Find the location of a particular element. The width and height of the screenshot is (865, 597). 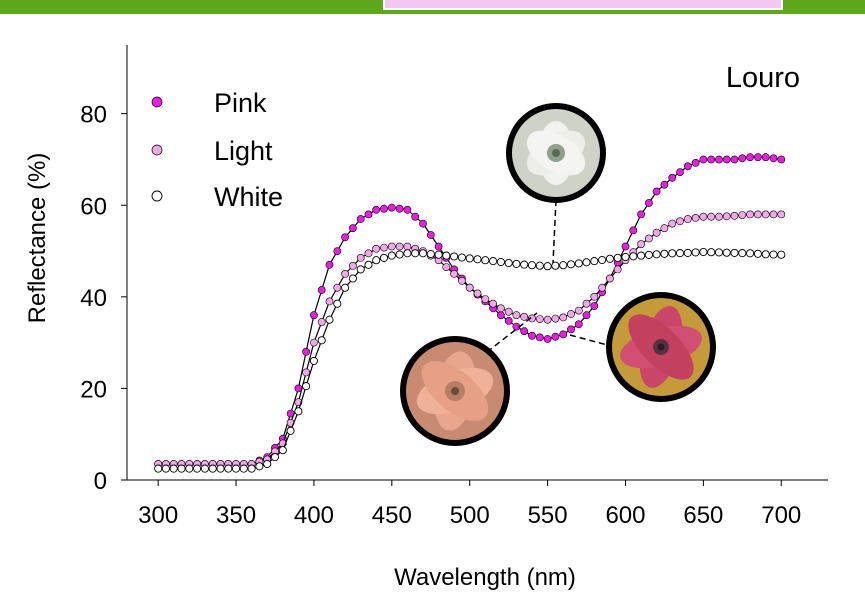

callout-line-peach is located at coordinates (512, 332).